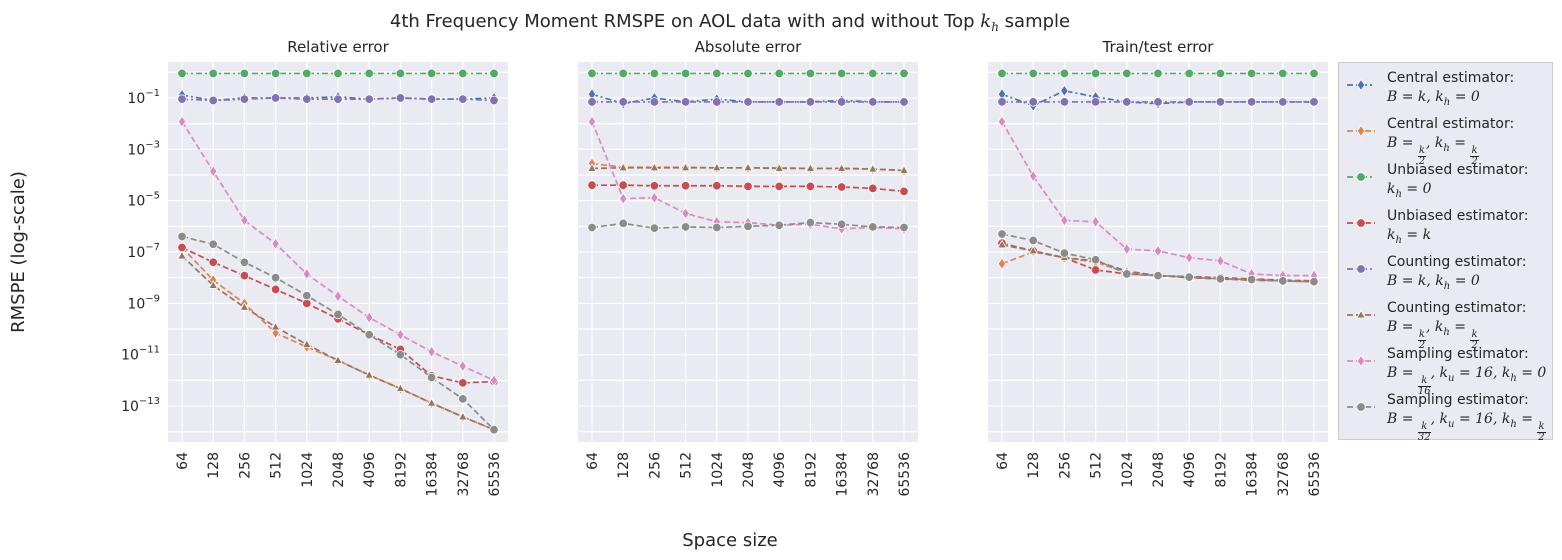  Describe the element at coordinates (729, 540) in the screenshot. I see `x-axis-label: Space size` at that location.